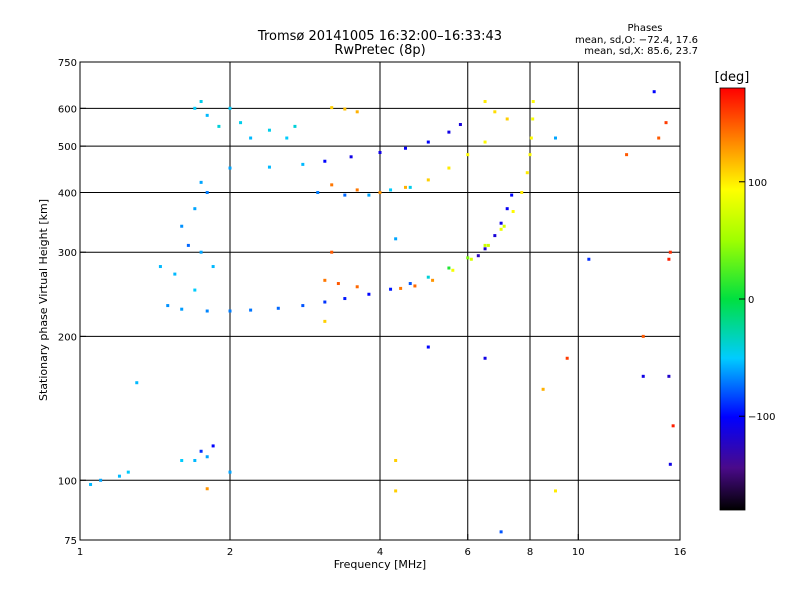 The image size is (800, 600). I want to click on x-tick-label: 8, so click(530, 552).